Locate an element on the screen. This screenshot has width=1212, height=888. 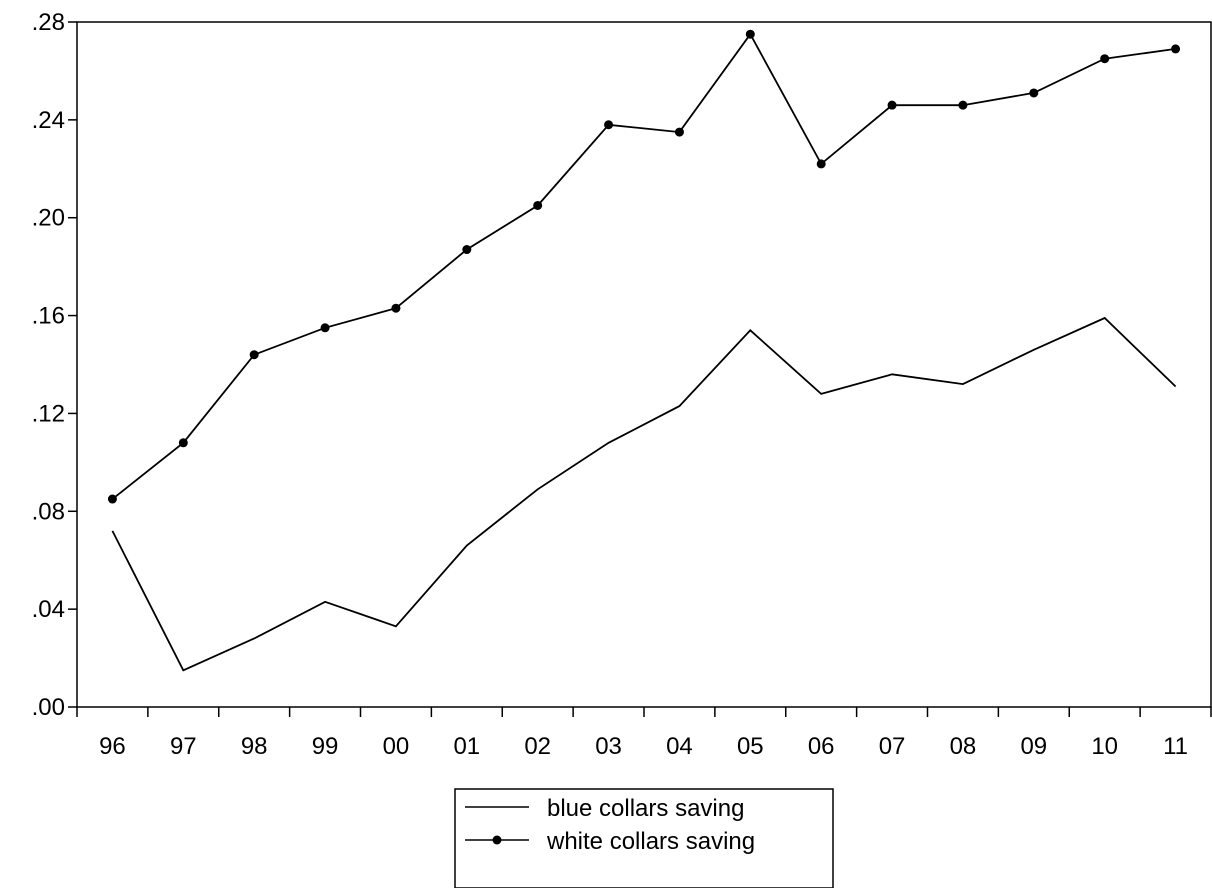
x-tick-label: 08 is located at coordinates (963, 746).